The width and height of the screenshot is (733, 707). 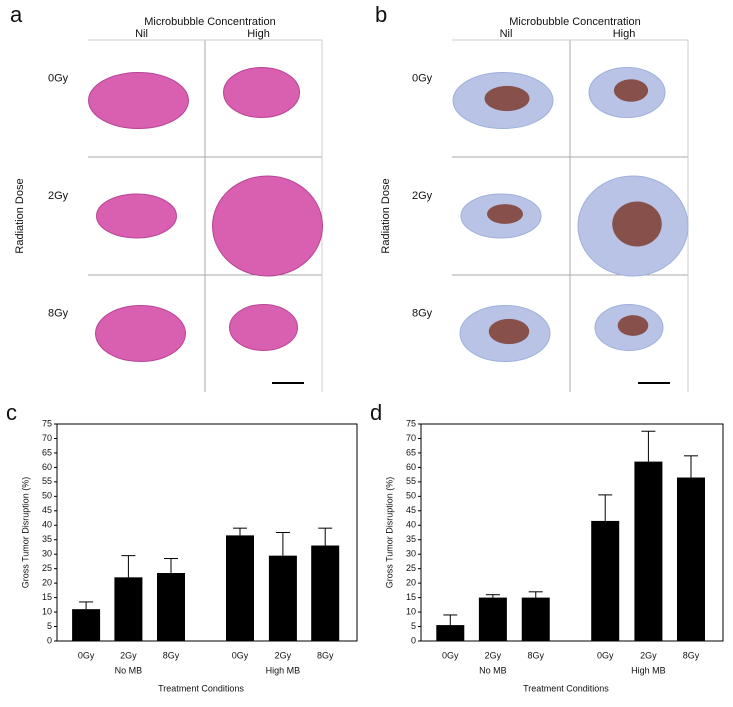 I want to click on y-tick-label: 65, so click(x=411, y=452).